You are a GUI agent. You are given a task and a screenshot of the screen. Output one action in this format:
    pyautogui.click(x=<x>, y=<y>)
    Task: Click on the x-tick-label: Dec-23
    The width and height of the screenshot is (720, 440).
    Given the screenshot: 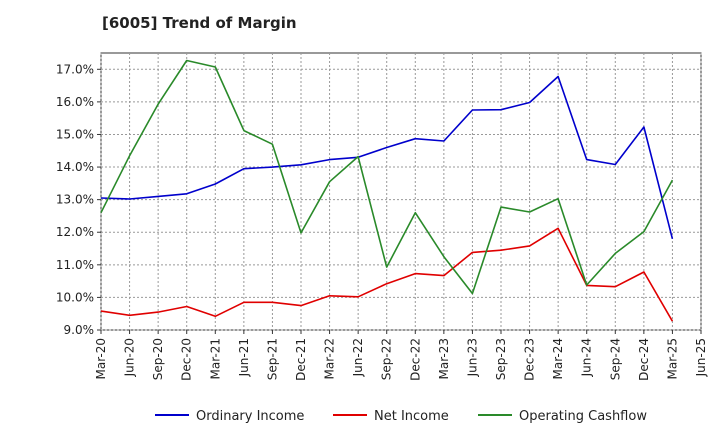 What is the action you would take?
    pyautogui.click(x=530, y=359)
    